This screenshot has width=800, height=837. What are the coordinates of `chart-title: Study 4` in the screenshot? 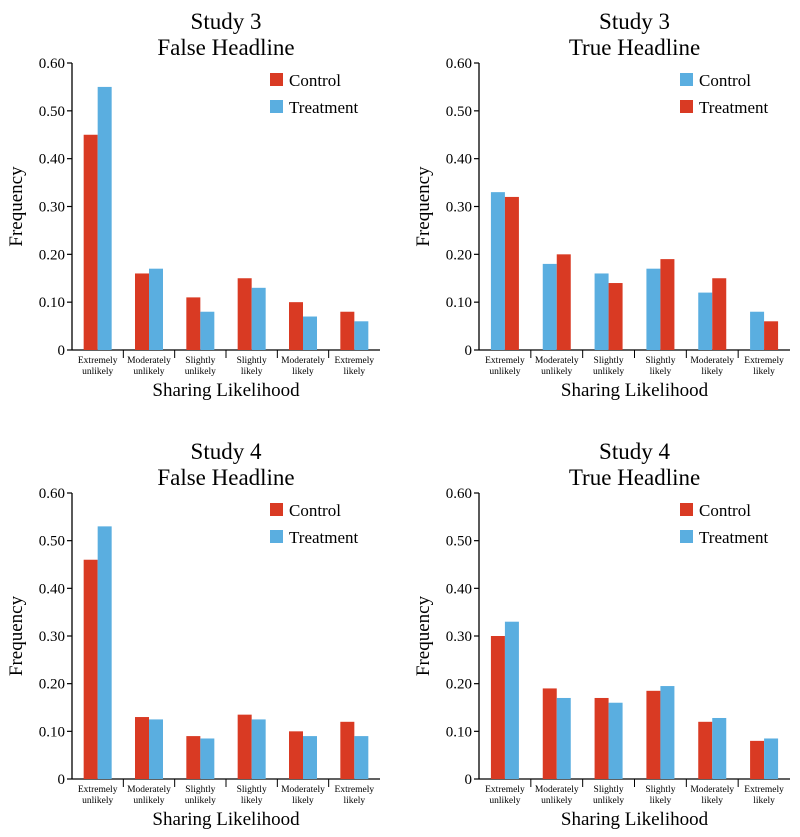 It's located at (634, 451).